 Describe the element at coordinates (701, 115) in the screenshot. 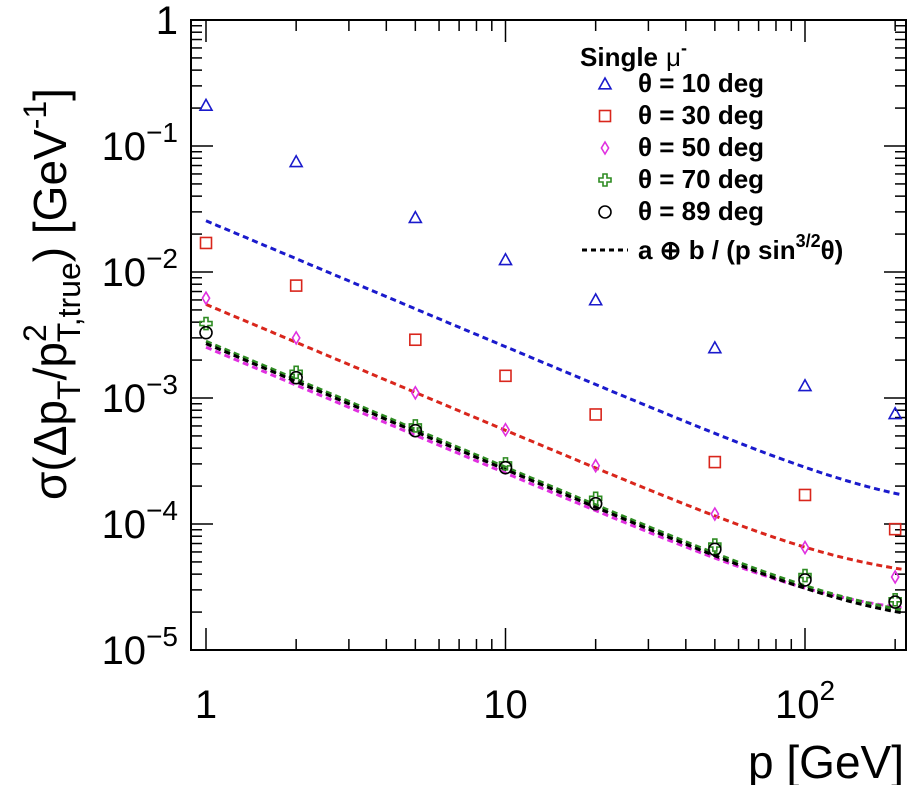

I see `legend-label: θ = 30 deg` at that location.